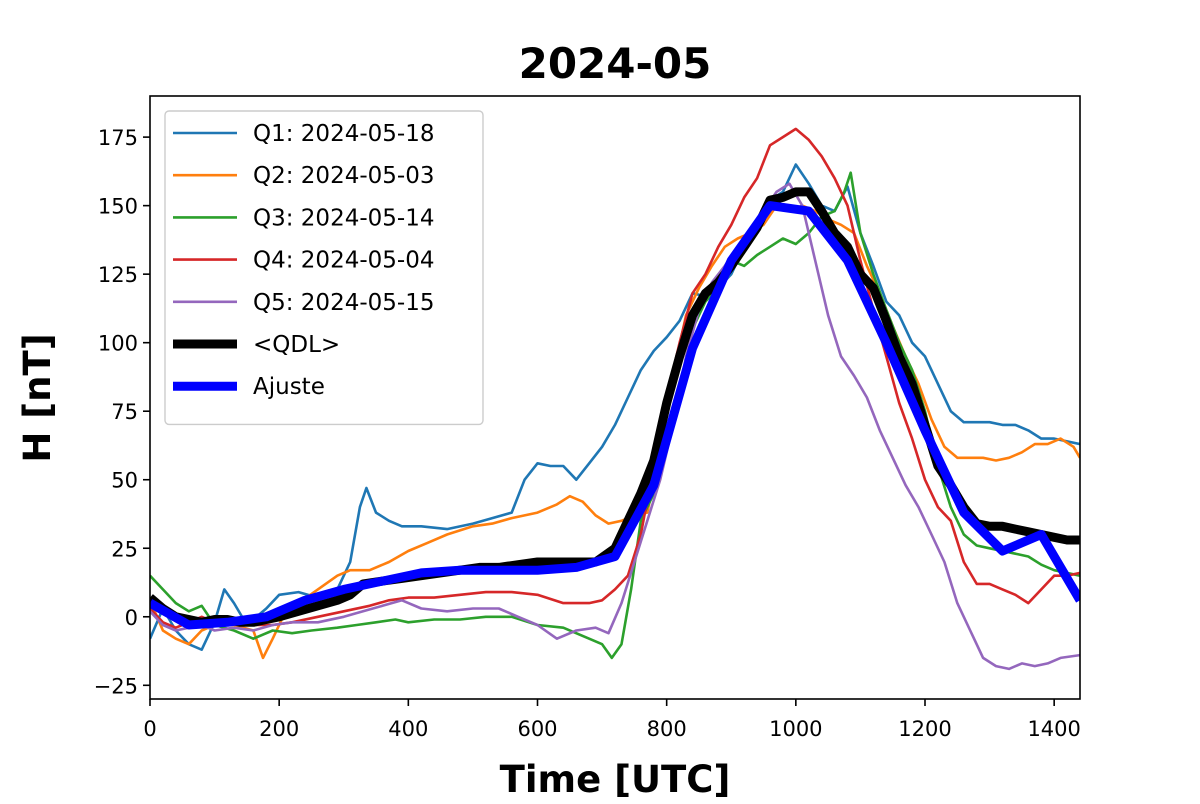 This screenshot has width=1200, height=804. I want to click on legend-label: Q4: 2024-05-04, so click(343, 261).